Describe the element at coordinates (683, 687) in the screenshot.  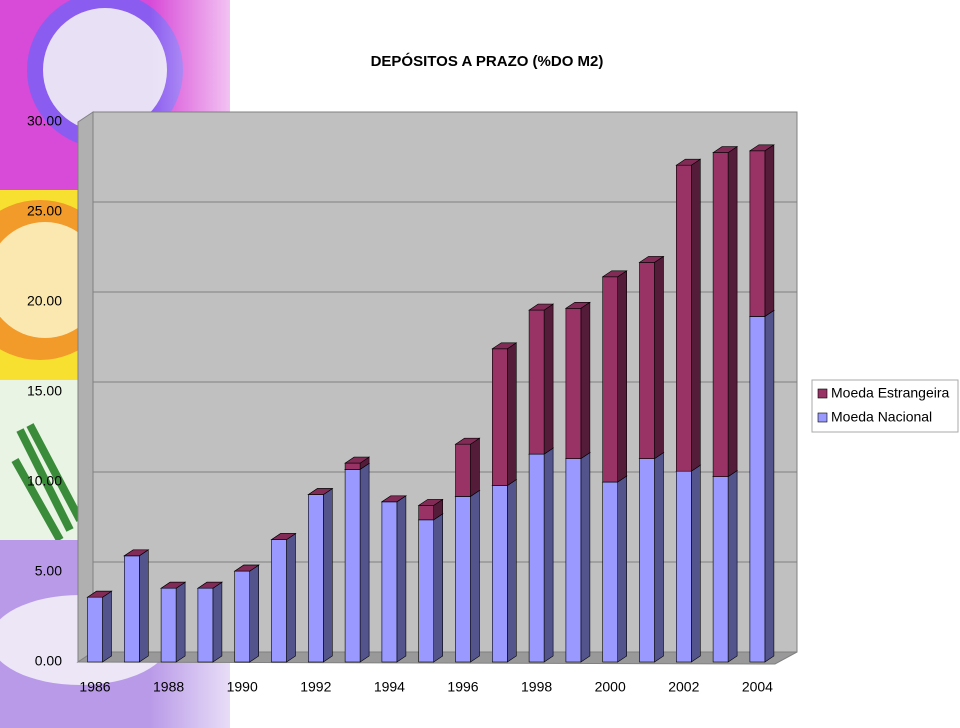
I see `x-tick-label: 2002` at that location.